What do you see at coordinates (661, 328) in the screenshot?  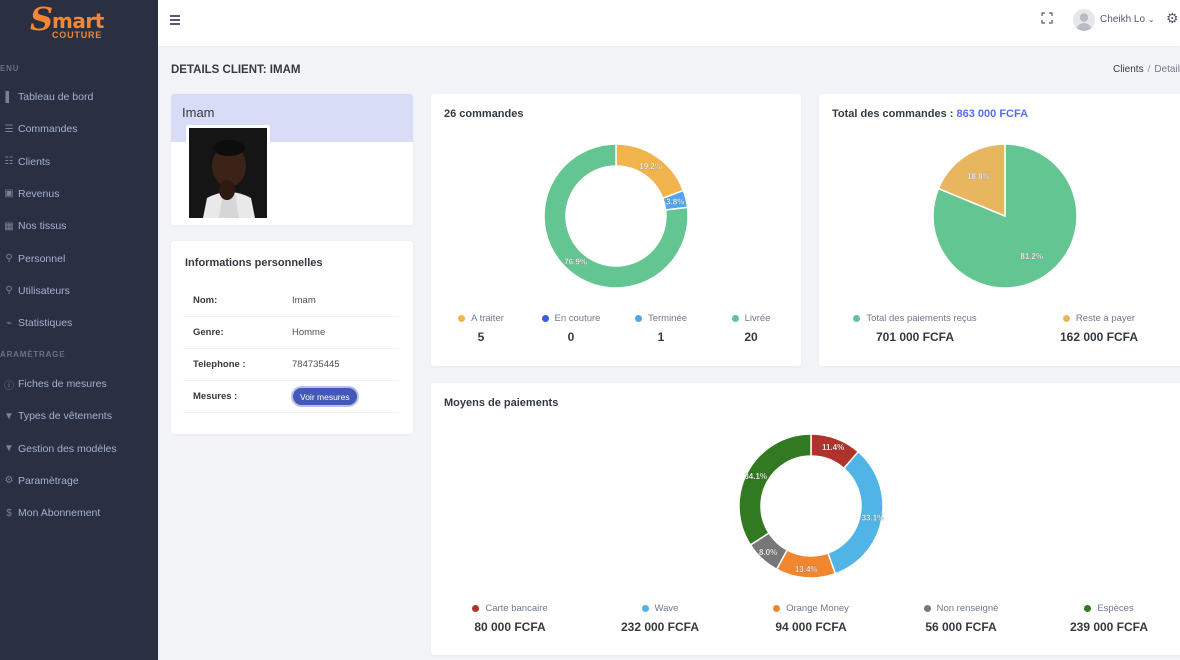 I see `legend-item: Terminée 1` at bounding box center [661, 328].